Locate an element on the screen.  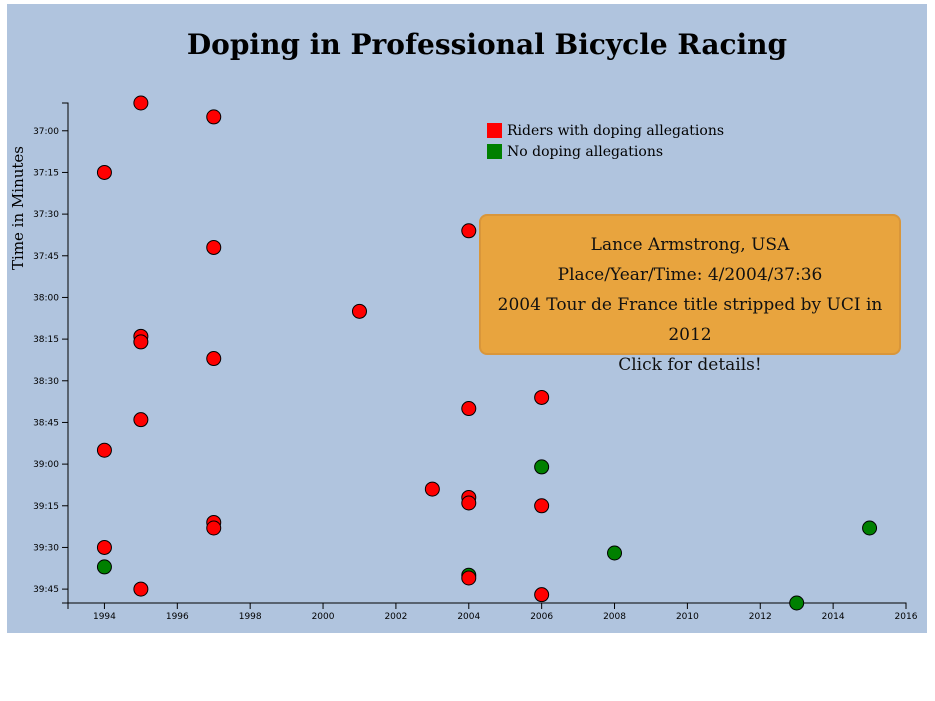
x-tick-label: 2008 is located at coordinates (614, 617).